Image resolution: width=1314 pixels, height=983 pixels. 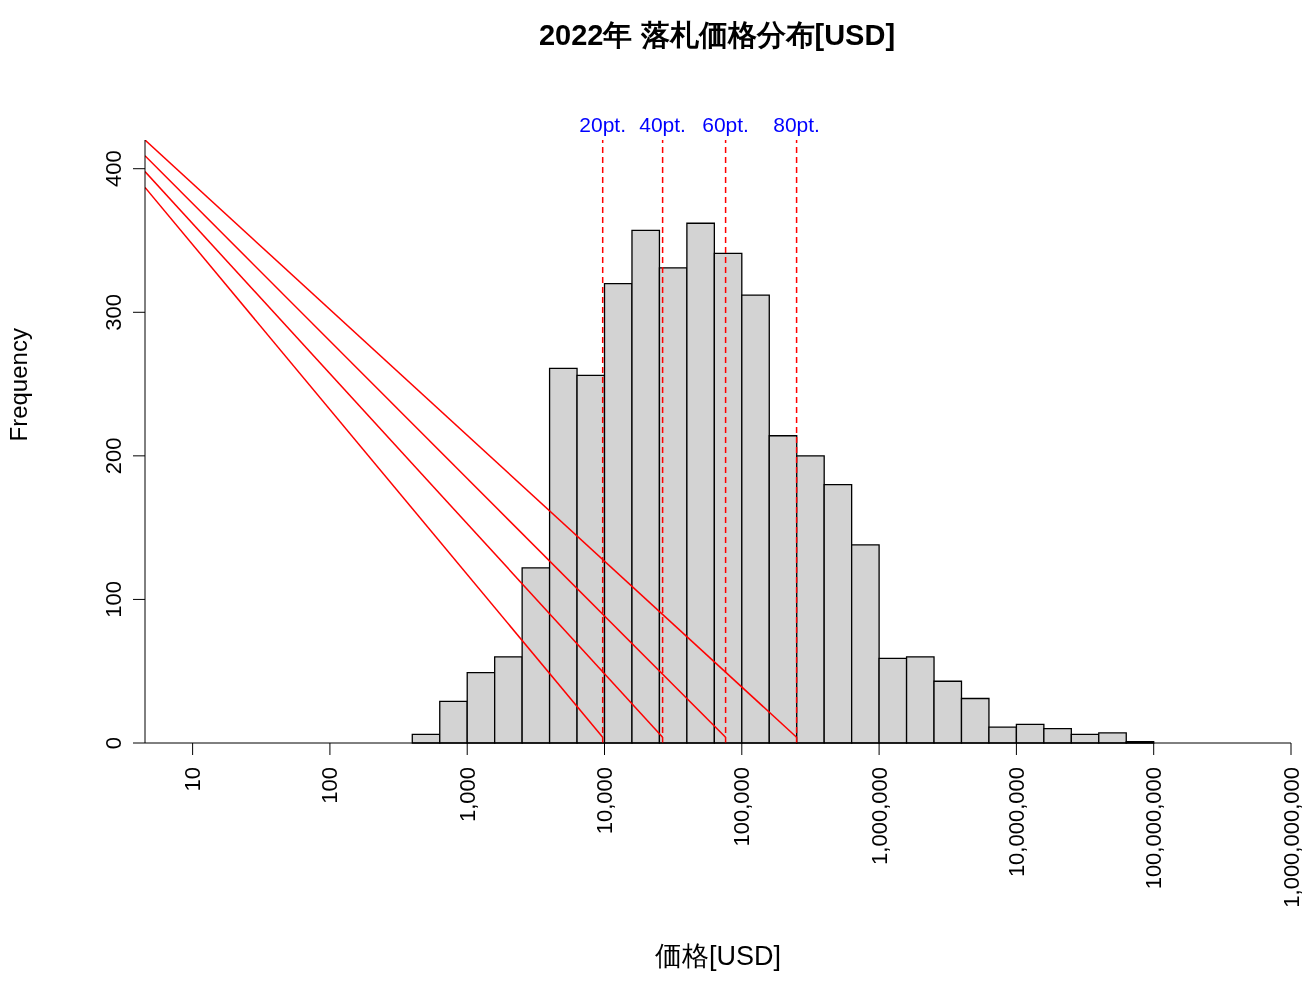 I want to click on x-tick-label: 1,000,000, so click(x=879, y=816).